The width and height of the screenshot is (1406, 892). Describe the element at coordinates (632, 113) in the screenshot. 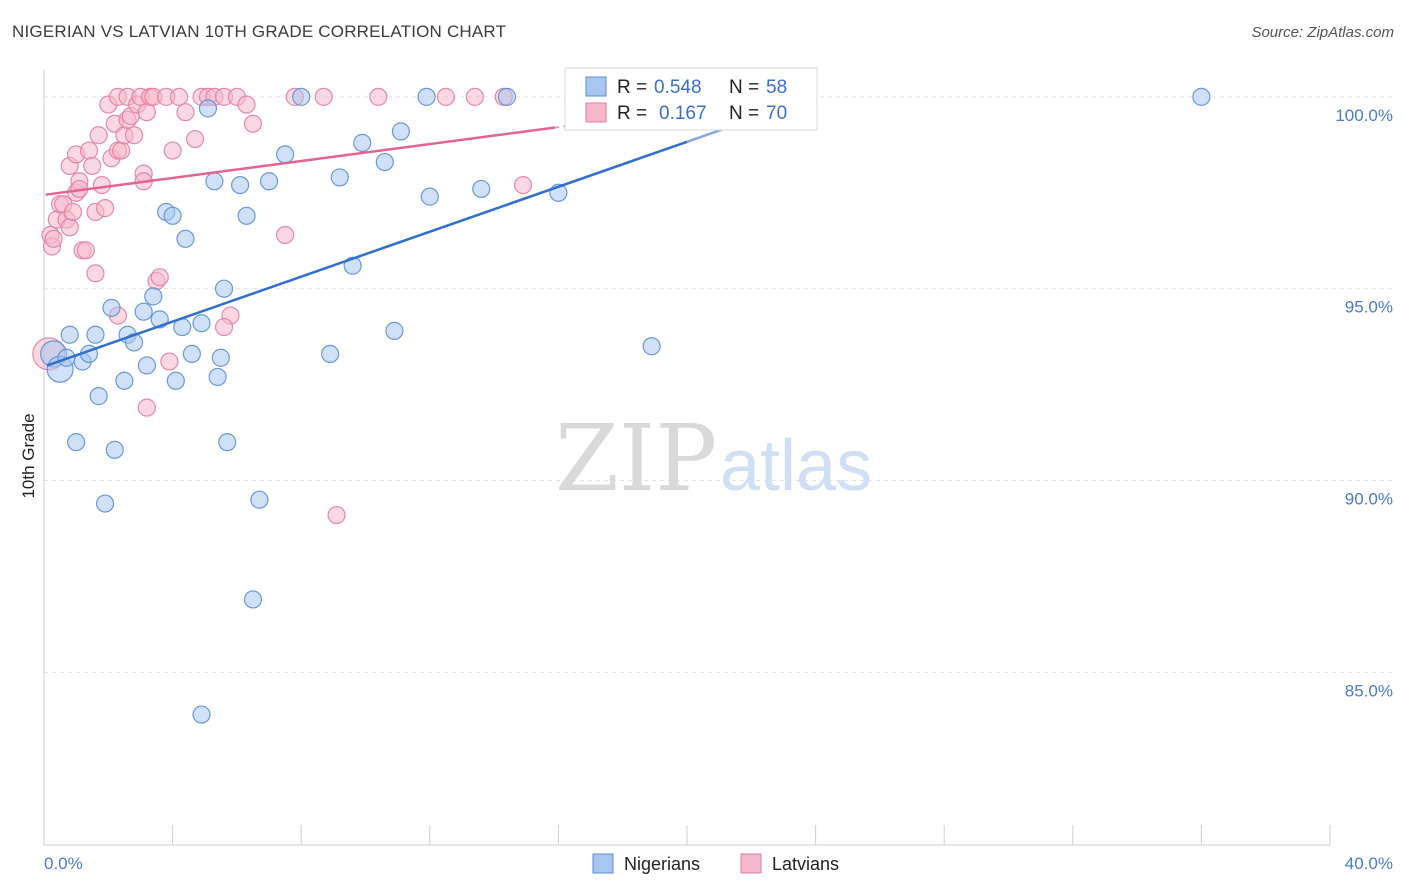

I see `legend-r-label-2: R =` at that location.